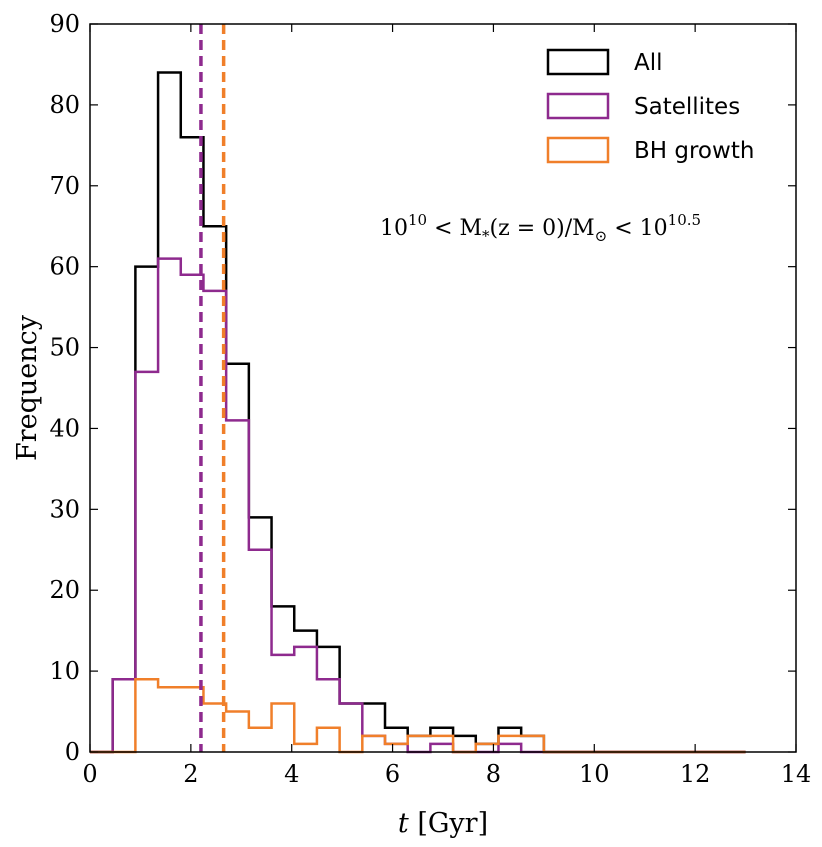  What do you see at coordinates (64, 590) in the screenshot?
I see `y-tick-label: 20` at bounding box center [64, 590].